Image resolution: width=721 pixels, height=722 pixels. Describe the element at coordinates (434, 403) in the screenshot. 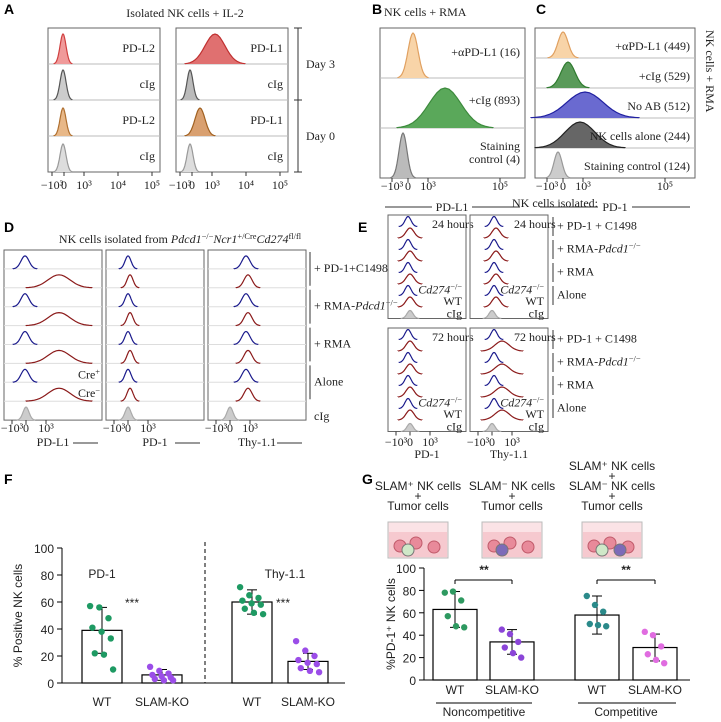

I see `legend-label-part: Cd274` at that location.